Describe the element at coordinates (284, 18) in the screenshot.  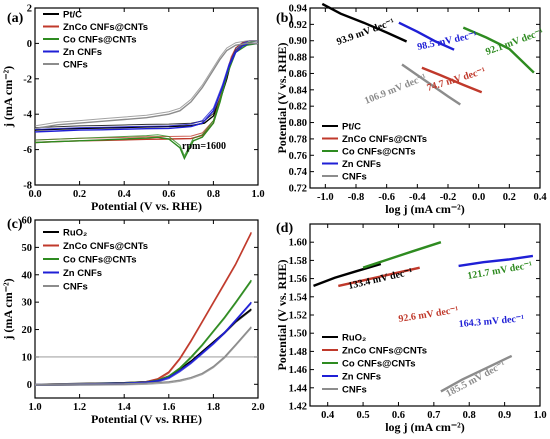
I see `panel-label: (b)` at that location.